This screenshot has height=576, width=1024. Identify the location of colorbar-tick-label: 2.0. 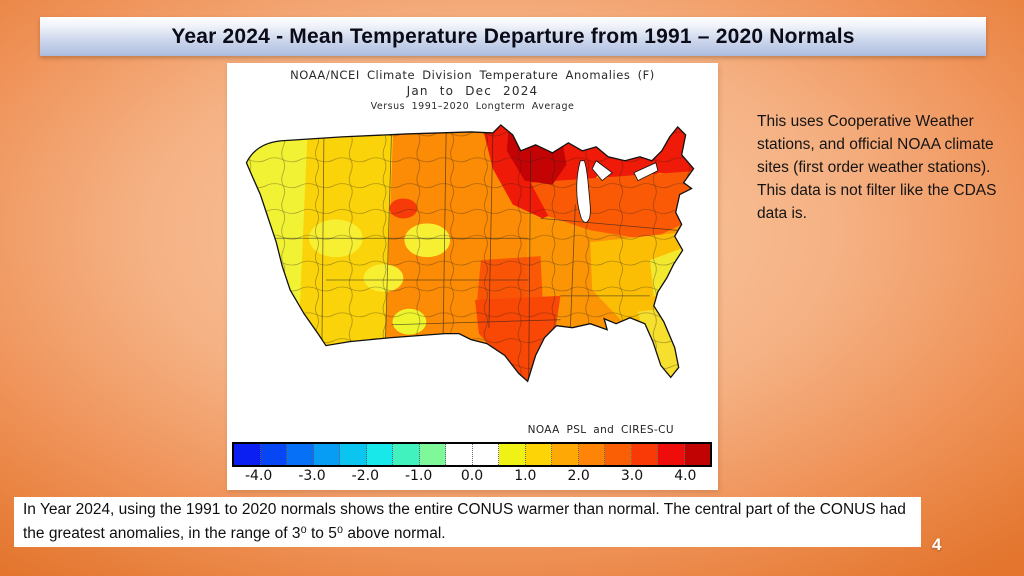
(578, 476).